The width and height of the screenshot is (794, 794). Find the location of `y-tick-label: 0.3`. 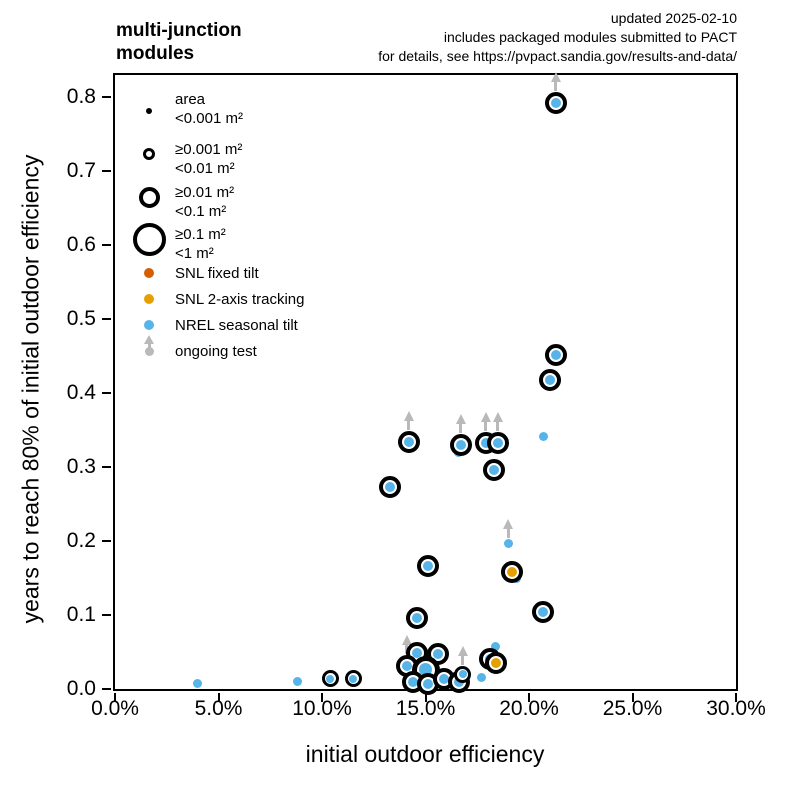

y-tick-label: 0.3 is located at coordinates (81, 467).